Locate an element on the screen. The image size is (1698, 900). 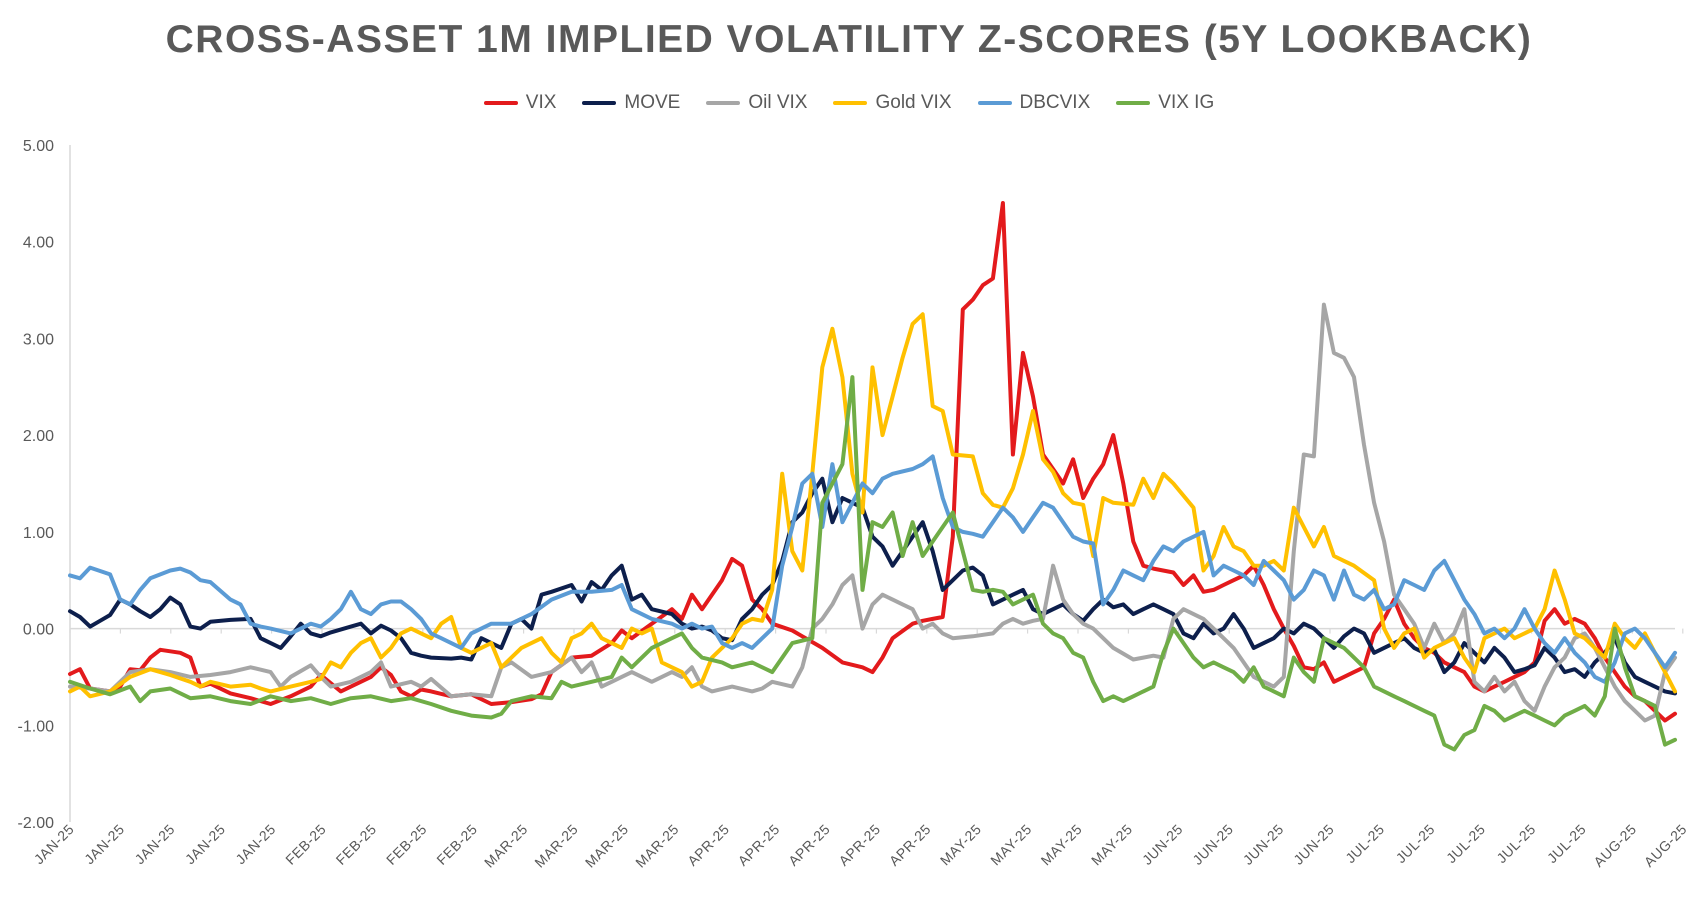
legend-label: MOVE is located at coordinates (652, 102).